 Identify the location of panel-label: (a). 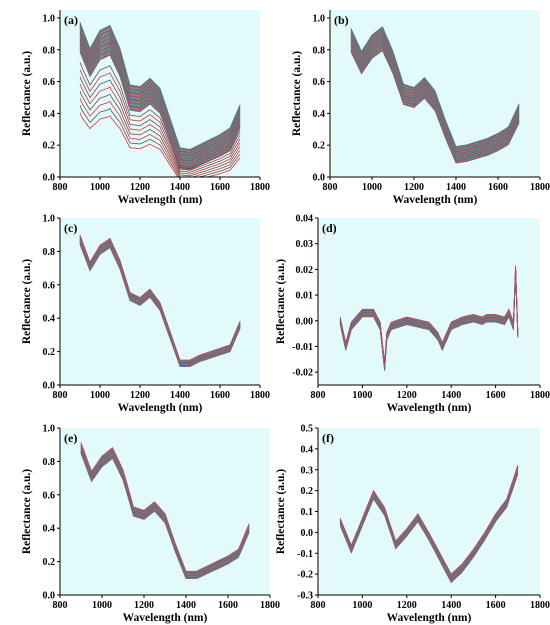
(71, 20).